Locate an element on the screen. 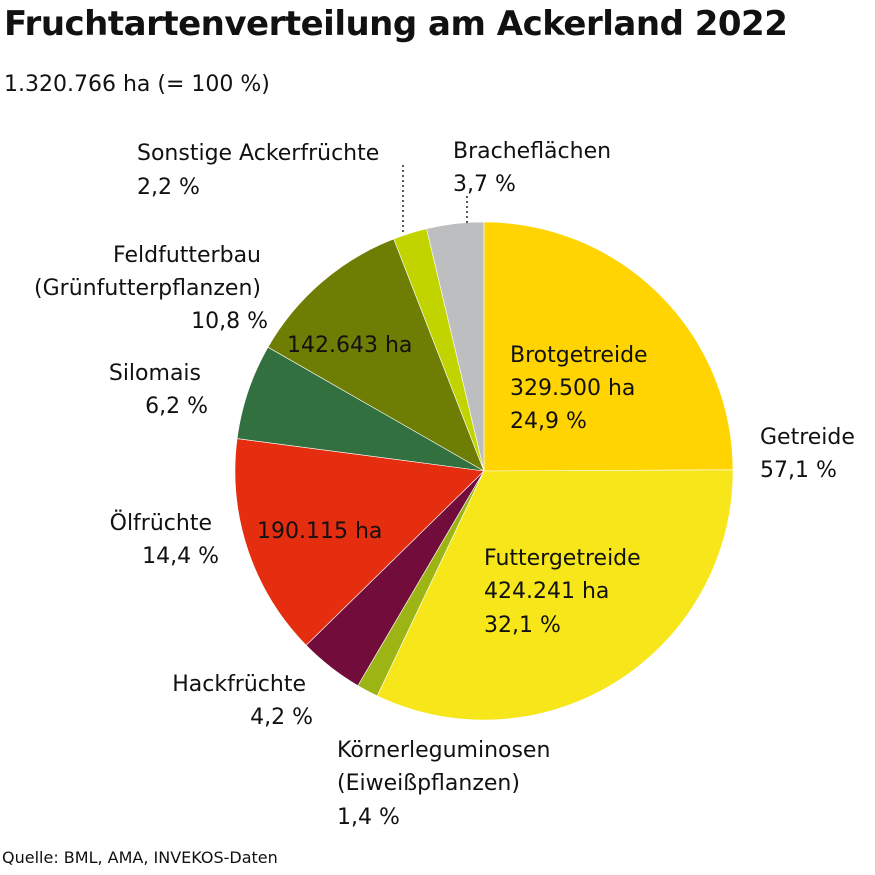 The width and height of the screenshot is (875, 875). label-hackfruechte: Hackfrüchte 4,2 % is located at coordinates (242, 701).